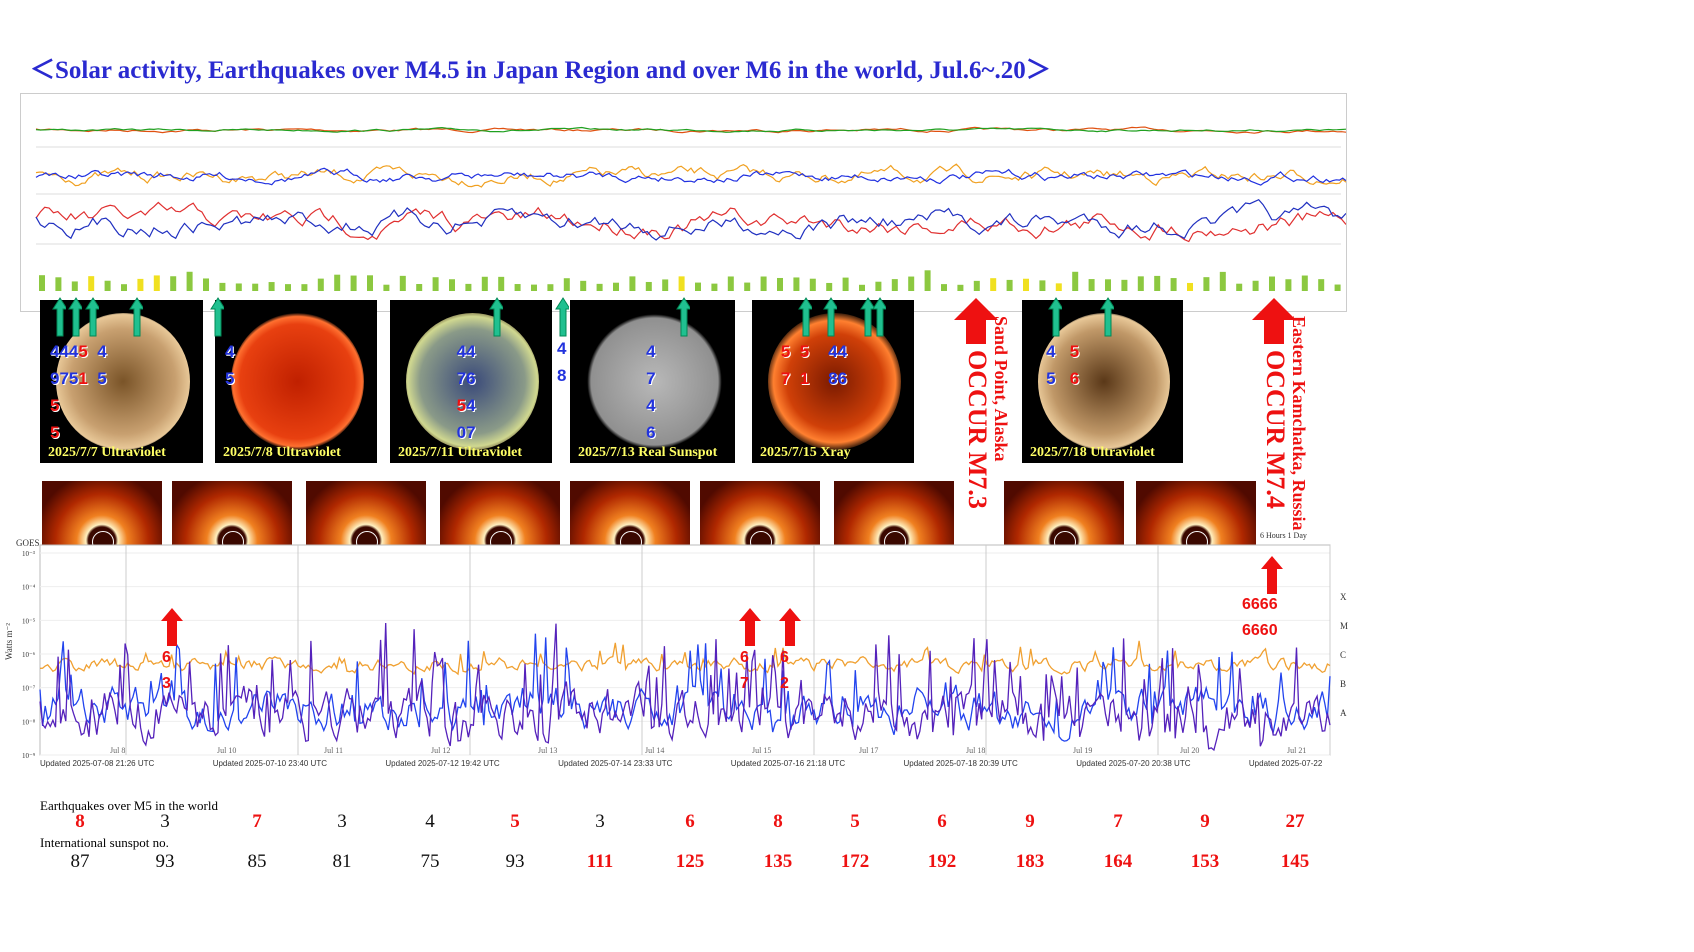 The image size is (1694, 952). I want to click on updated-timestamp: Updated 2025-07-10 23:40 UTC, so click(269, 763).